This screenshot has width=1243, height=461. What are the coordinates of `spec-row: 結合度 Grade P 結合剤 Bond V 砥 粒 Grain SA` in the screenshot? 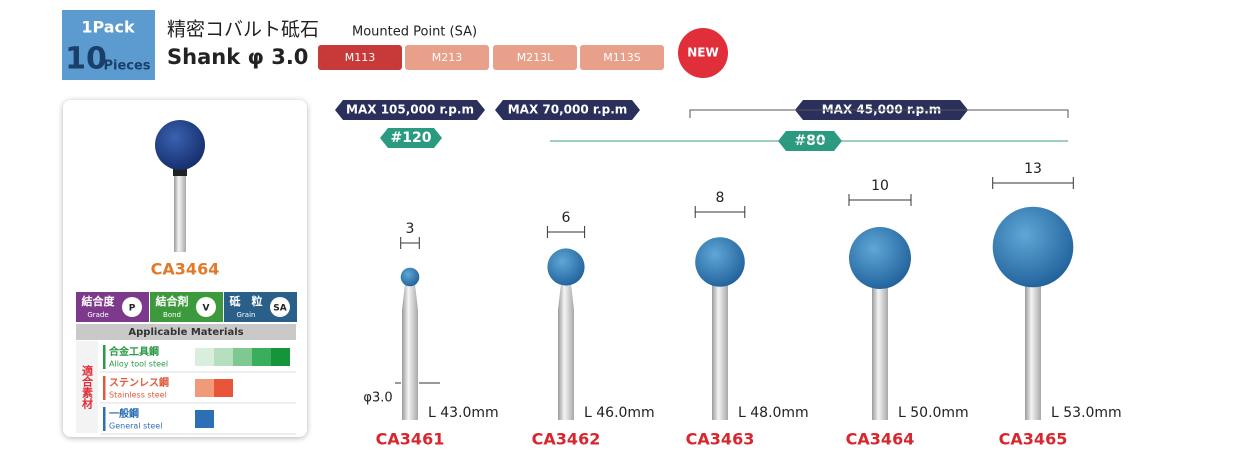 It's located at (186, 307).